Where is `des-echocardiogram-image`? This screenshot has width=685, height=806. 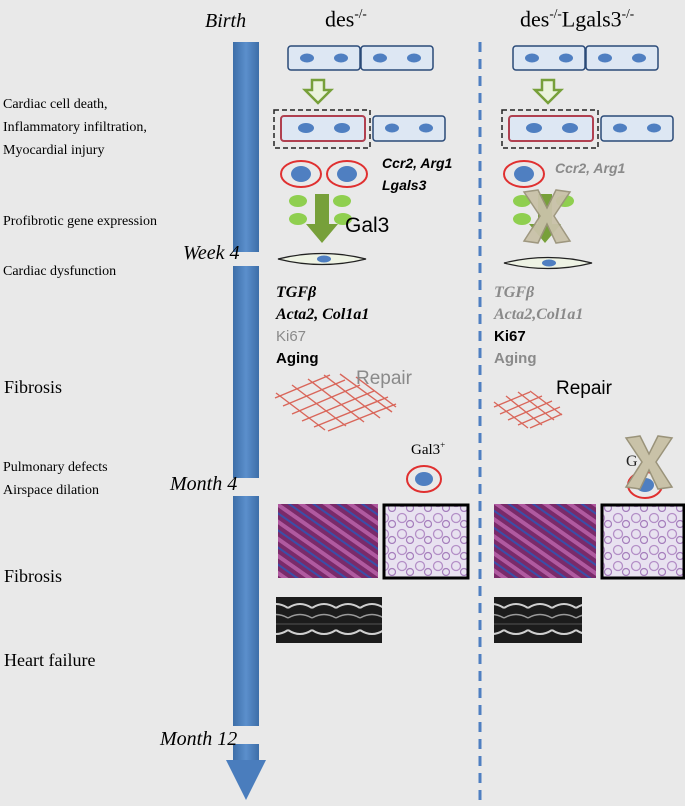 des-echocardiogram-image is located at coordinates (329, 620).